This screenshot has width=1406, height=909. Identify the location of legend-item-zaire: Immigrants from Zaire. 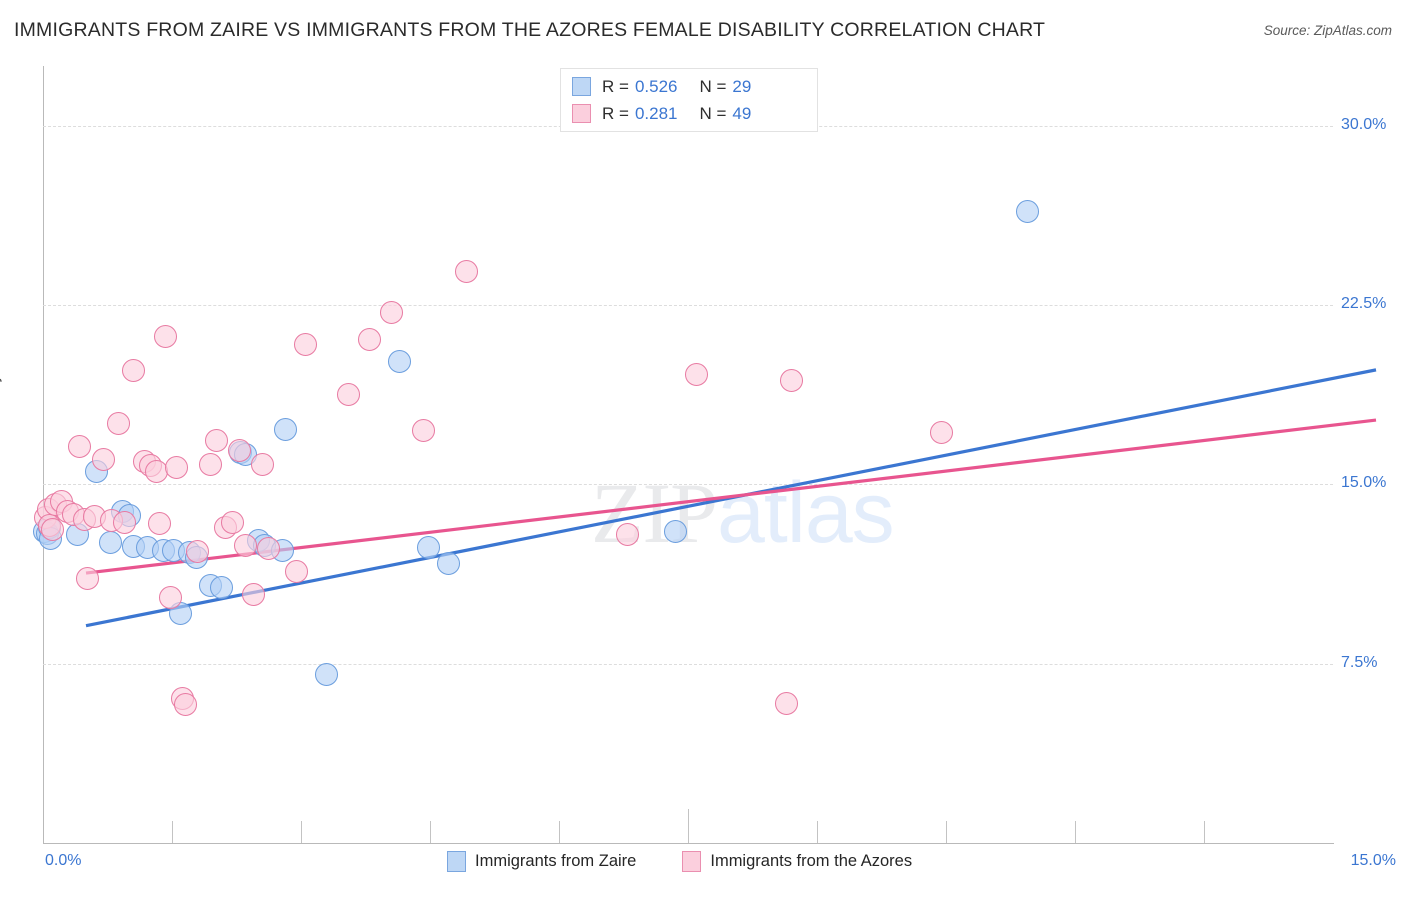
(541, 861).